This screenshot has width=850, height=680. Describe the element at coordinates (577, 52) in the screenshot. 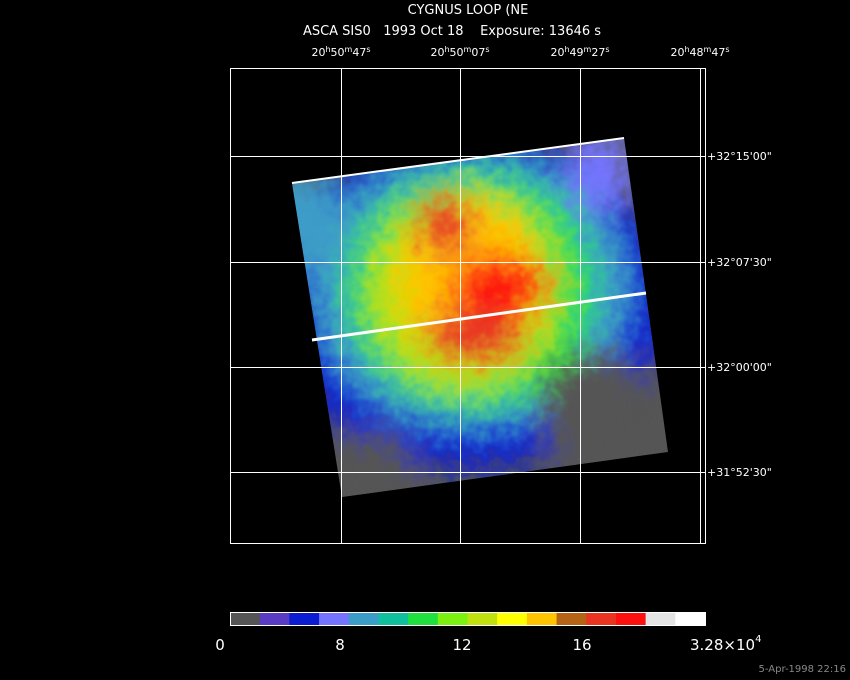

I see `ra-value: 49` at that location.